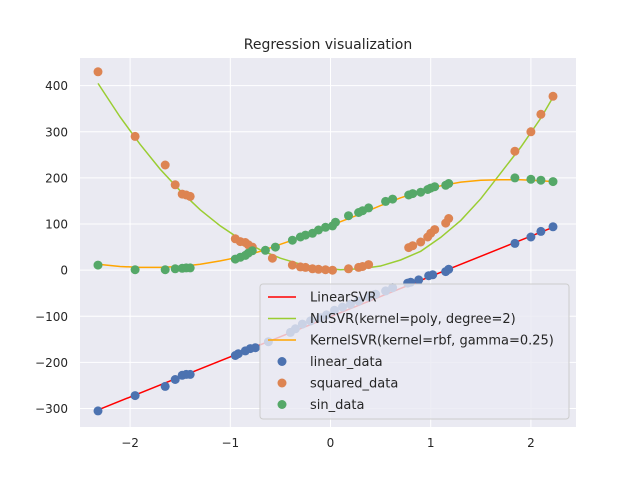  I want to click on x-tick-label: −1, so click(230, 443).